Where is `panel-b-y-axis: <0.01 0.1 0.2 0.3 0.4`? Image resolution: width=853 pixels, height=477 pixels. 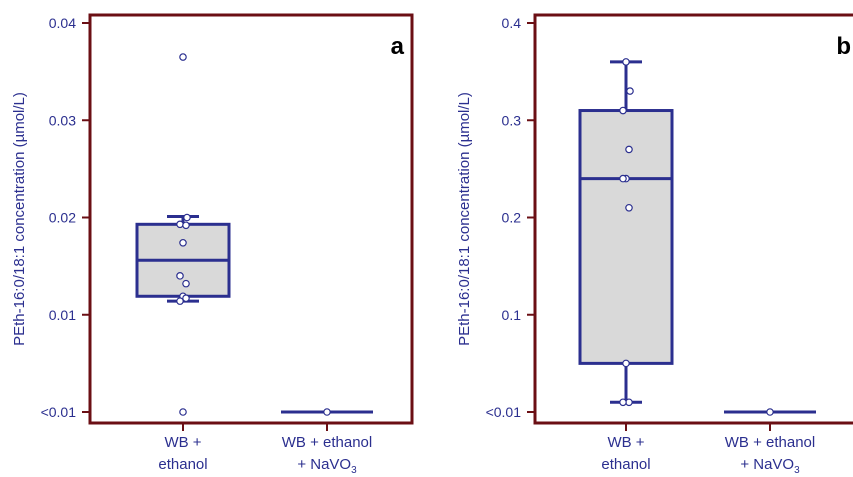
panel-b-y-axis: <0.01 0.1 0.2 0.3 0.4 is located at coordinates (510, 217).